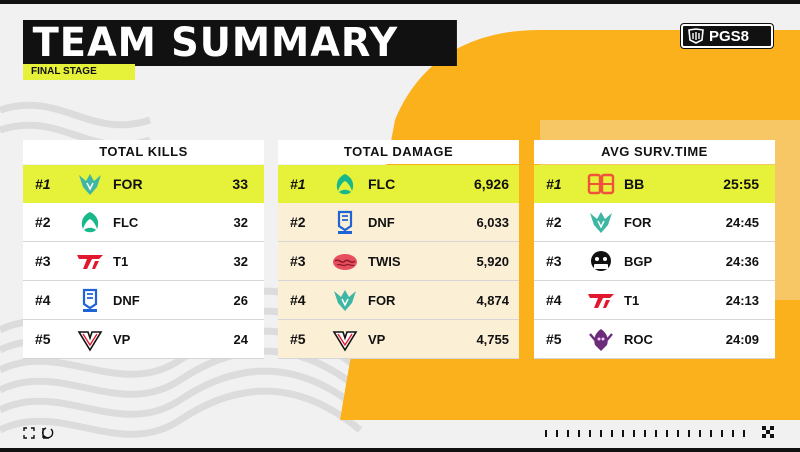 This screenshot has width=800, height=452. What do you see at coordinates (492, 261) in the screenshot?
I see `stat-value: 5,920` at bounding box center [492, 261].